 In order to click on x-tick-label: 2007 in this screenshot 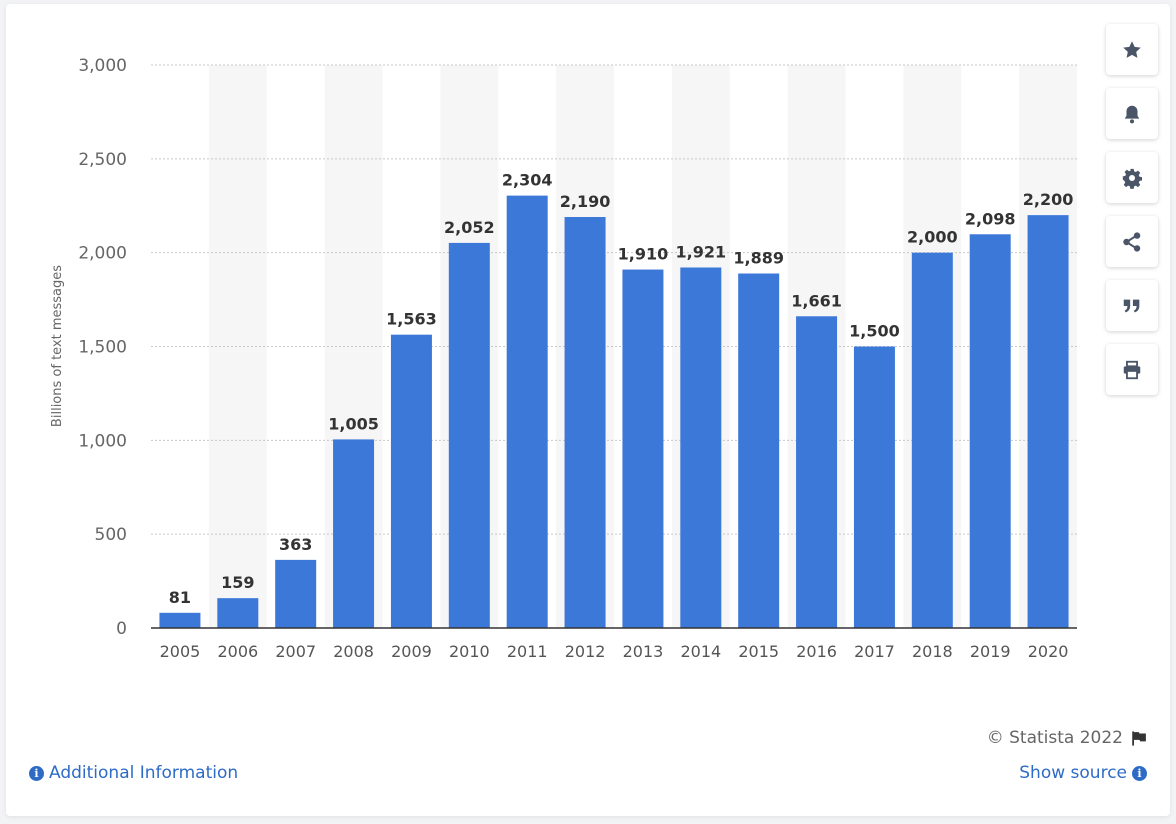, I will do `click(295, 651)`.